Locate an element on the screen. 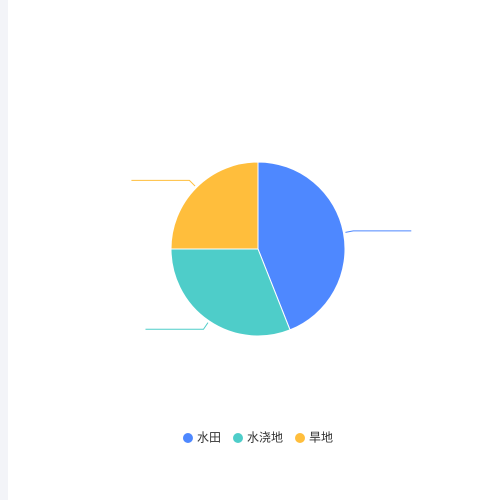 Image resolution: width=500 pixels, height=500 pixels. legend-label: 旱地 is located at coordinates (321, 438).